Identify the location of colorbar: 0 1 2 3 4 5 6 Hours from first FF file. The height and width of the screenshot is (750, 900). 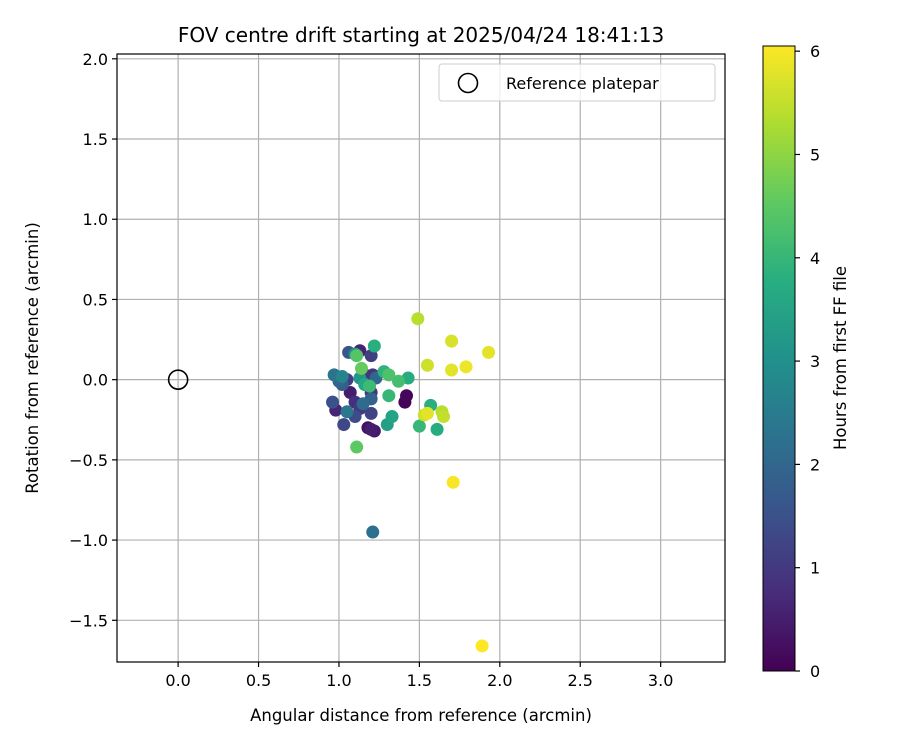
(806, 361).